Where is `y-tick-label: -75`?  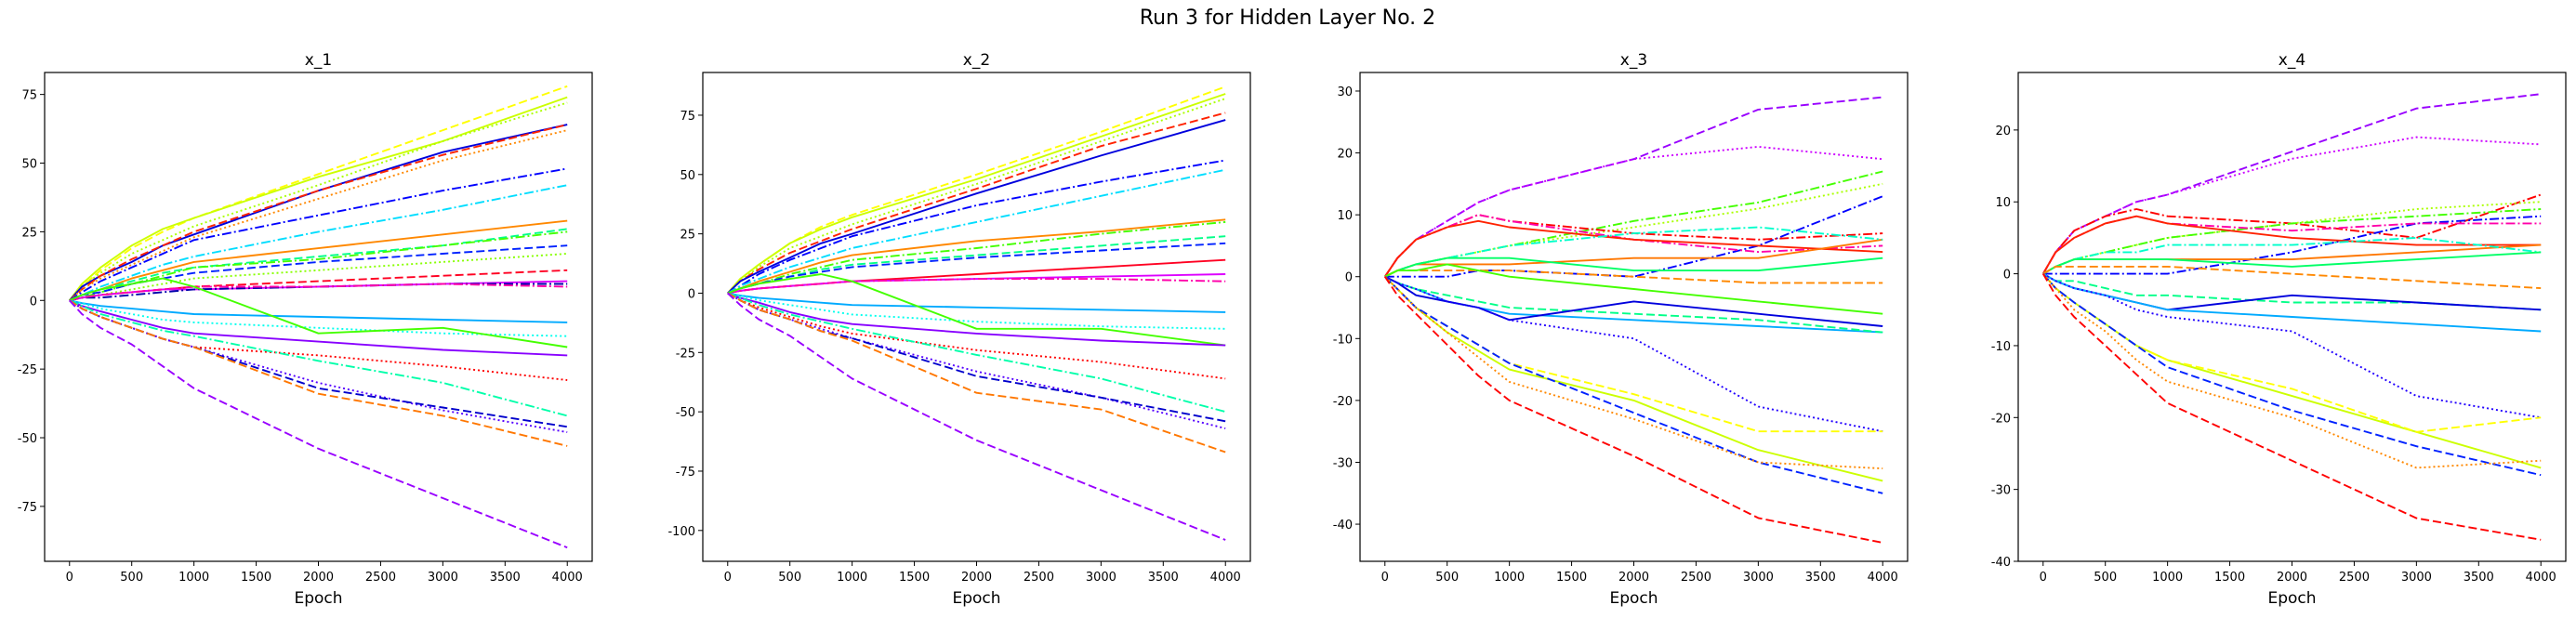 y-tick-label: -75 is located at coordinates (27, 508).